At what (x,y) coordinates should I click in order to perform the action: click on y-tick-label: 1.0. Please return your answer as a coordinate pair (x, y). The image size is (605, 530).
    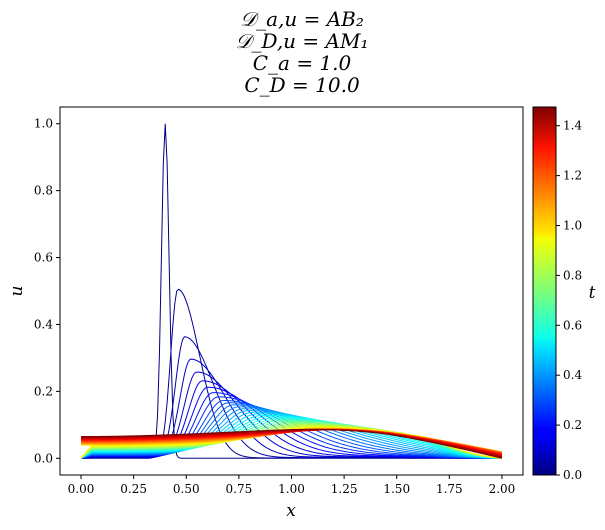
    Looking at the image, I should click on (43, 124).